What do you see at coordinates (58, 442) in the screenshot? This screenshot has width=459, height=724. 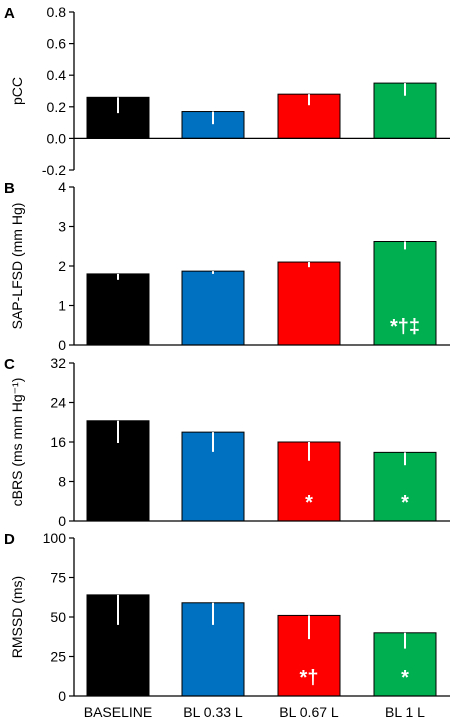 I see `panel-c-y-tick-label: 16` at bounding box center [58, 442].